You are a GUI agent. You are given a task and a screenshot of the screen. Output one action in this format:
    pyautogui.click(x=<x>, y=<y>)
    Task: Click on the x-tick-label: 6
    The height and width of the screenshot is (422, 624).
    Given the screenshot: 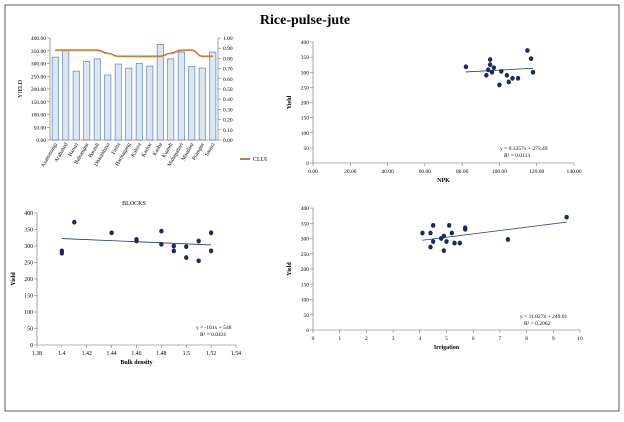 What is the action you would take?
    pyautogui.click(x=473, y=339)
    